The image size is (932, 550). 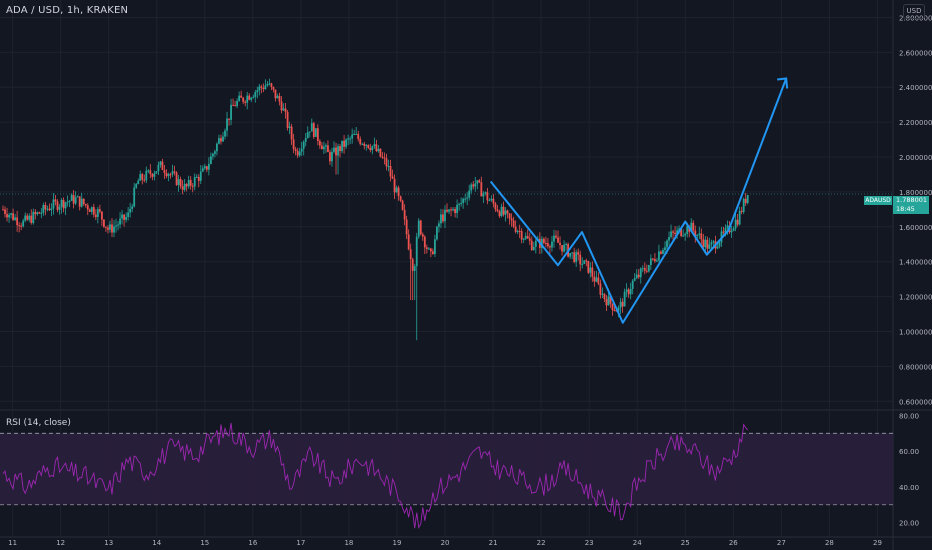 What do you see at coordinates (909, 469) in the screenshot?
I see `rsi-axis: 20.00 40.00 60.00 80.00` at bounding box center [909, 469].